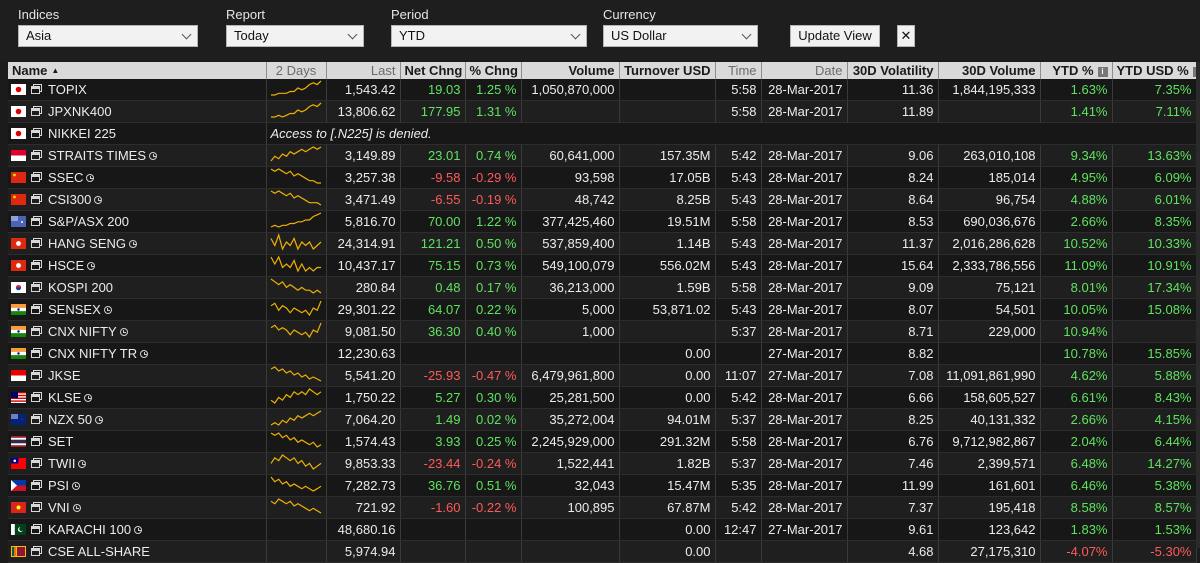 The image size is (1200, 563). What do you see at coordinates (137, 529) in the screenshot?
I see `cell-name: KARACHI 100` at bounding box center [137, 529].